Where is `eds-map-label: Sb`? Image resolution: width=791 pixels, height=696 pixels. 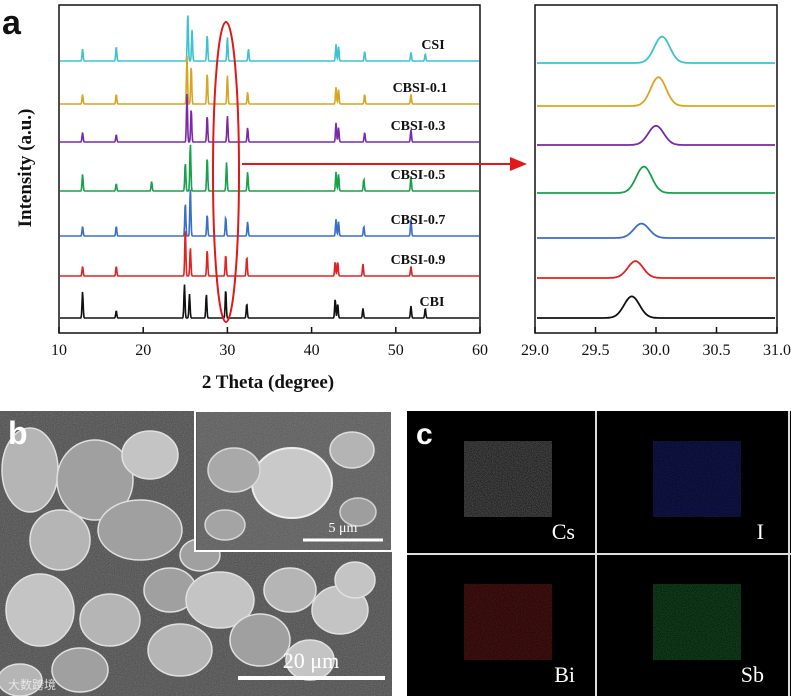
eds-map-label: Sb is located at coordinates (752, 674).